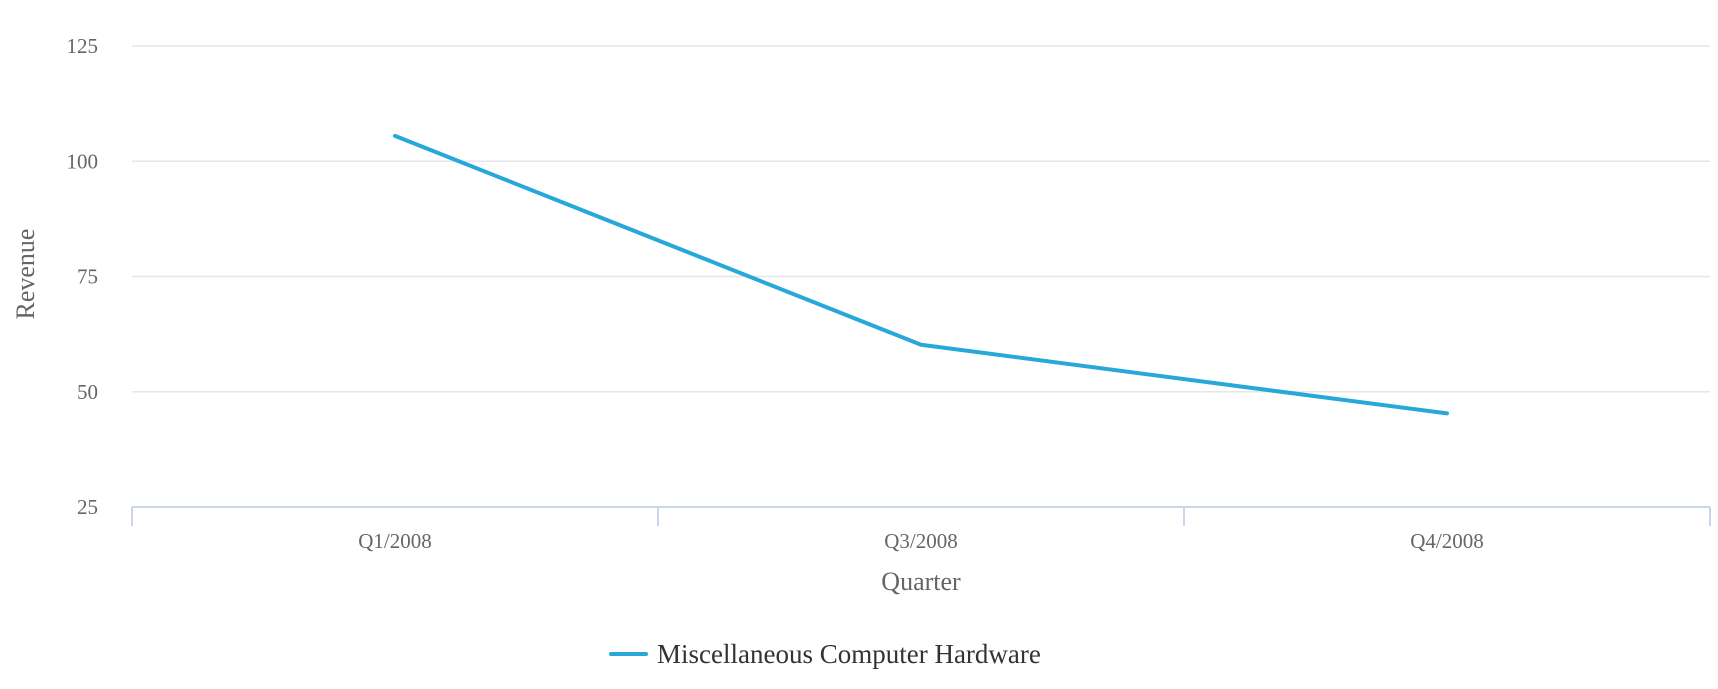 This screenshot has width=1718, height=689. I want to click on y-tick-label: 25, so click(87, 507).